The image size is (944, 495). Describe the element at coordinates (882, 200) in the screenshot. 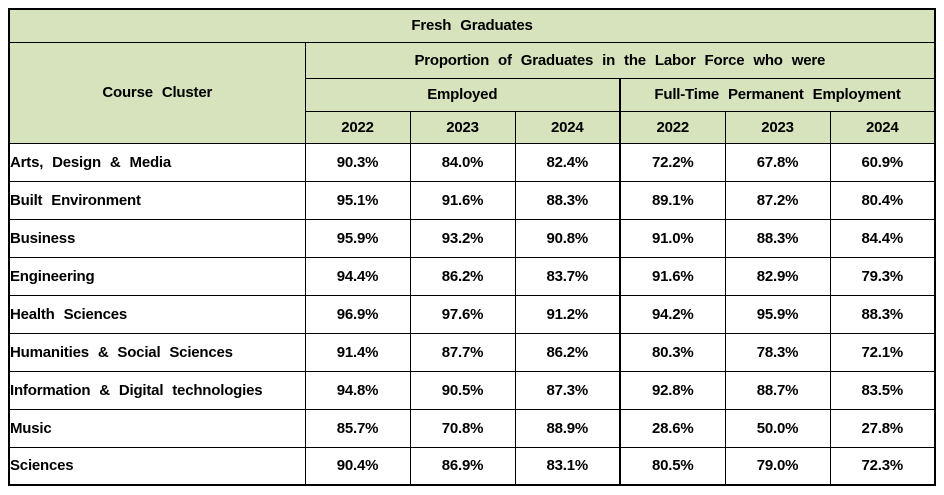

I see `value-cell: 80.4%` at that location.